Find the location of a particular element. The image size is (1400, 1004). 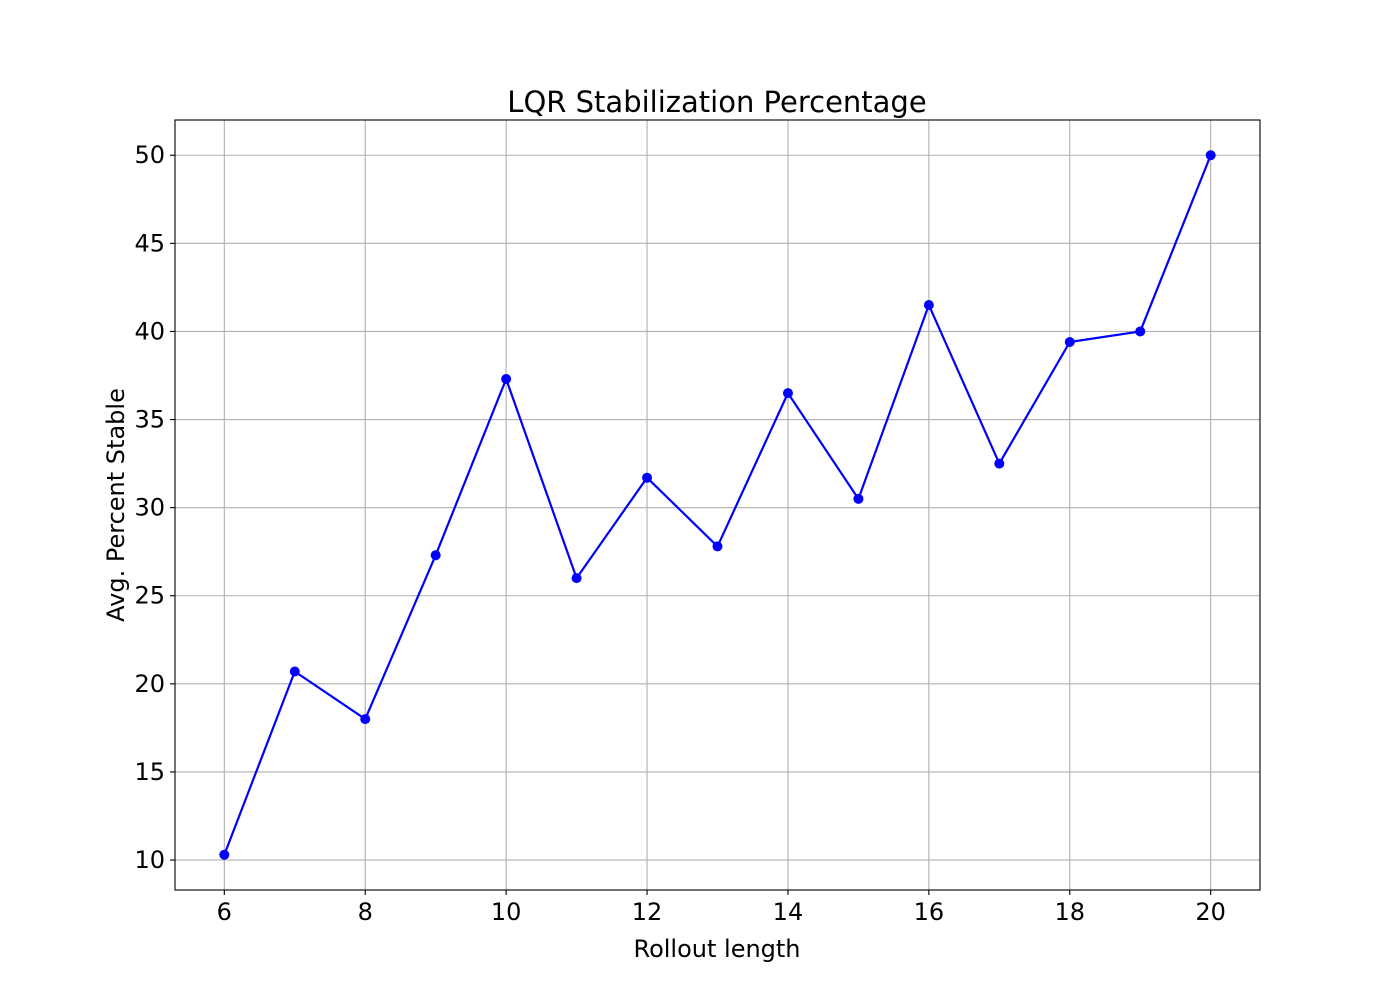

y-tick-label: 40 is located at coordinates (149, 331).